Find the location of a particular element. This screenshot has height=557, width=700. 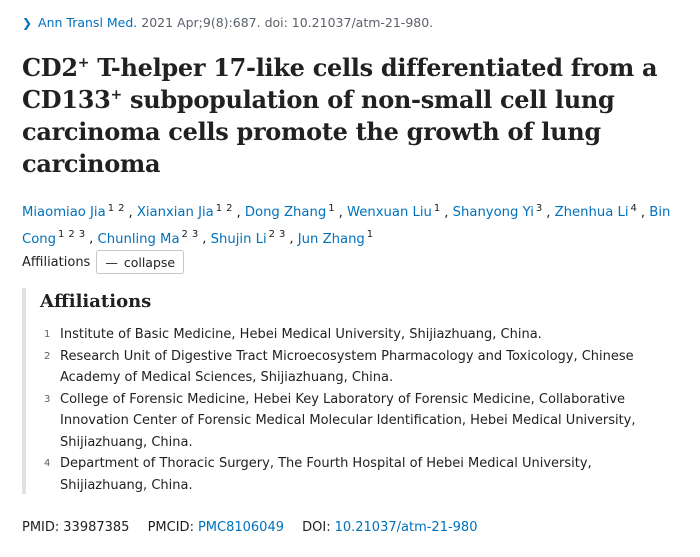

author-name-link: Shanyong Yi is located at coordinates (493, 213).